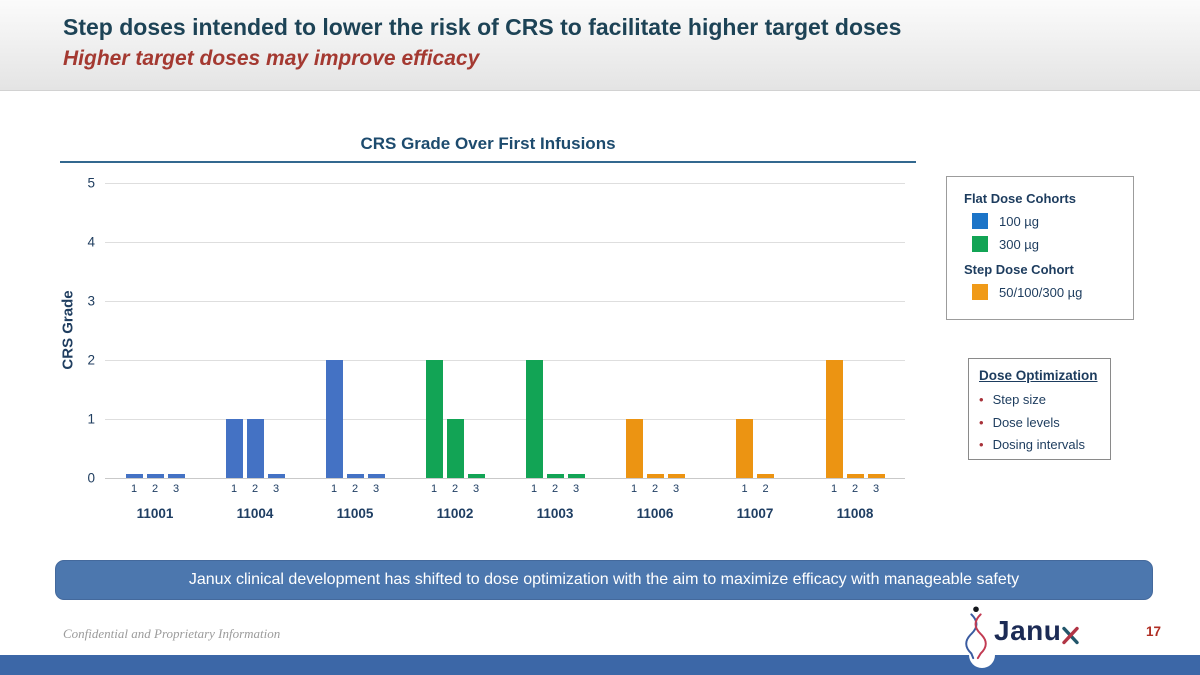  I want to click on bar-group: 1 2 3 11002, so click(455, 352).